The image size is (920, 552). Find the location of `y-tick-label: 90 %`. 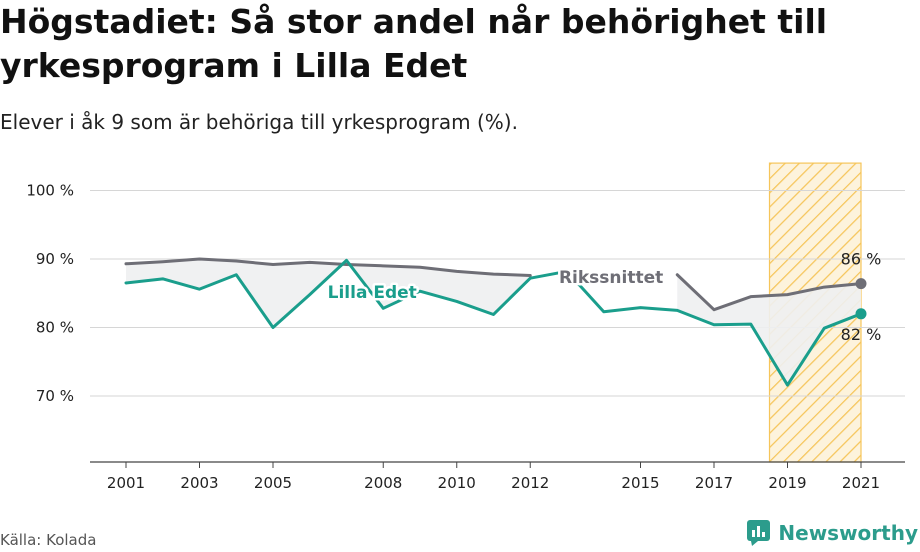

y-tick-label: 90 % is located at coordinates (55, 259).